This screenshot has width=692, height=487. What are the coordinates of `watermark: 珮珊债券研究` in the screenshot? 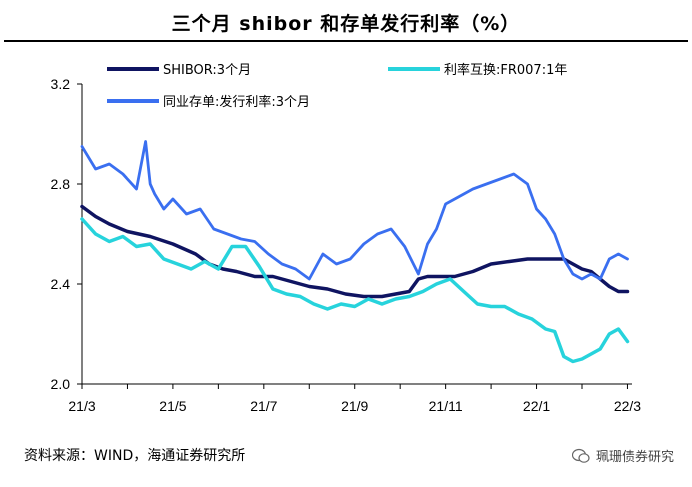 It's located at (622, 455).